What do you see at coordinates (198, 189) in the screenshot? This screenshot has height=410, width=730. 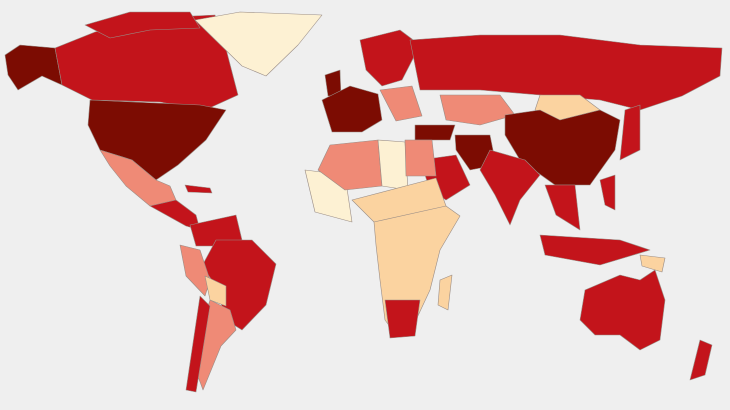 I see `region-caribbean` at bounding box center [198, 189].